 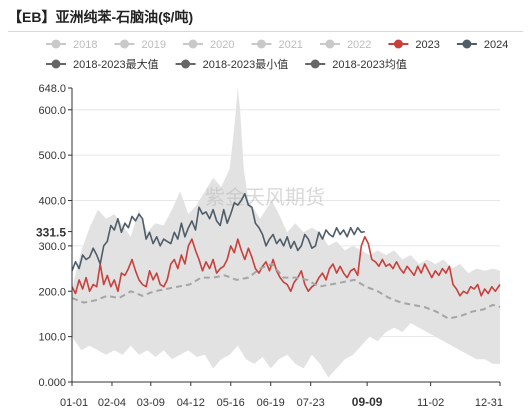 What do you see at coordinates (208, 45) in the screenshot?
I see `legend-item-2020: 2020` at bounding box center [208, 45].